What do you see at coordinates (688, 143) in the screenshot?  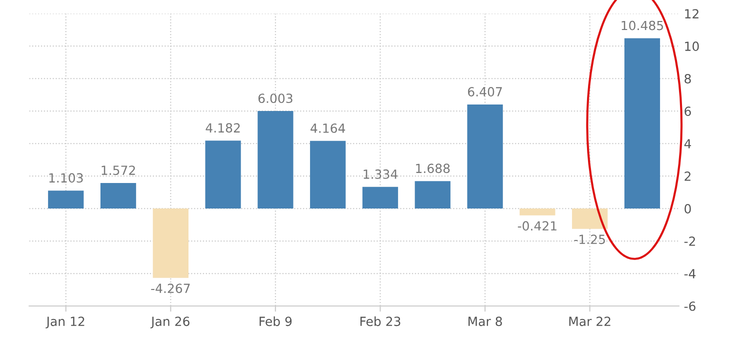 I see `y-tick-label: 4` at bounding box center [688, 143].